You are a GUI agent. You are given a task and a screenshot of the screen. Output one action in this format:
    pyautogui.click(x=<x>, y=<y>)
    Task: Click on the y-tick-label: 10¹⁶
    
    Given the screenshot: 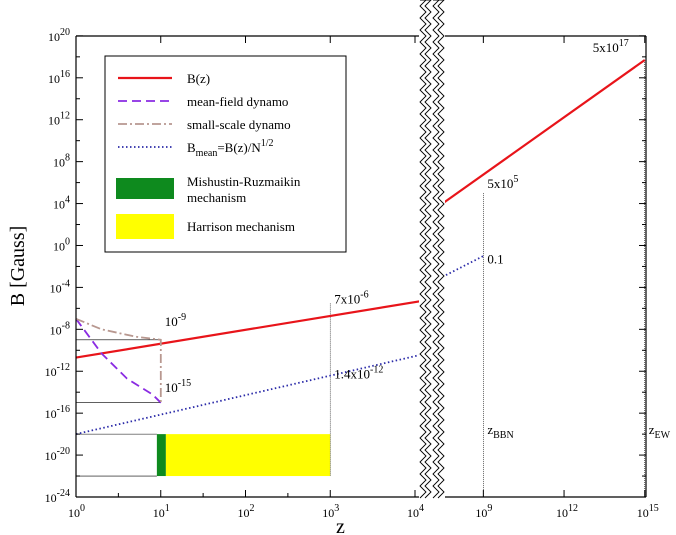 What is the action you would take?
    pyautogui.click(x=59, y=77)
    